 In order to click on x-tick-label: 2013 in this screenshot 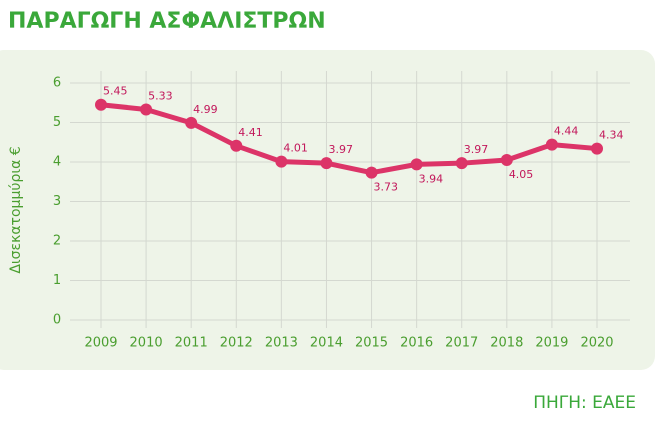, I will do `click(281, 343)`.